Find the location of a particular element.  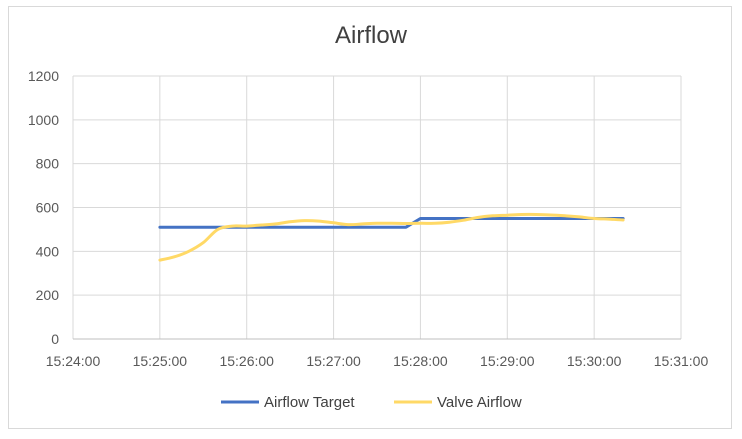

x-tick-label: 15:24:00 is located at coordinates (73, 361).